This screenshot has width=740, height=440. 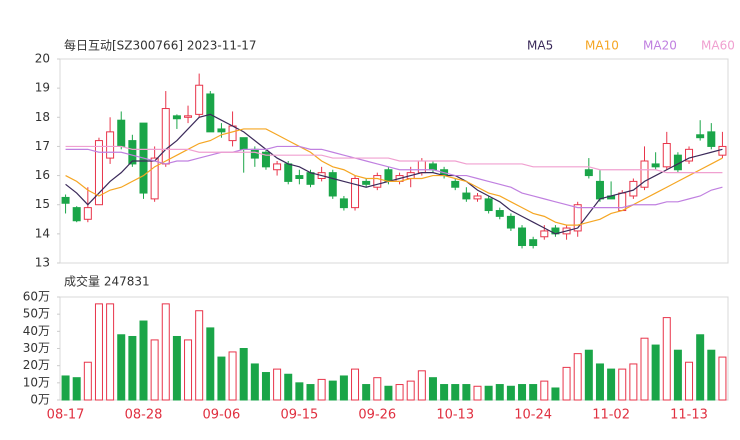 I want to click on legend-entry: MA20, so click(x=660, y=46).